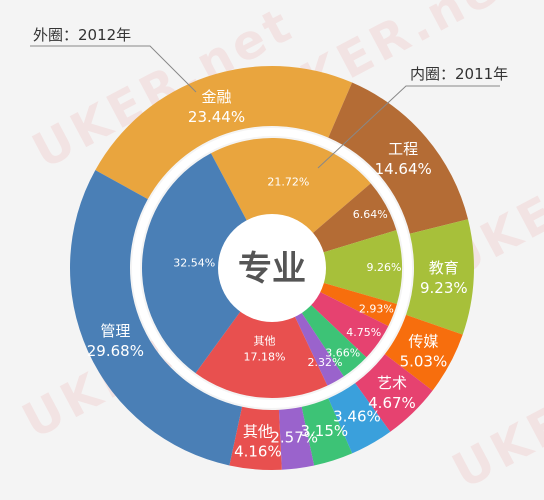 The height and width of the screenshot is (500, 544). Describe the element at coordinates (357, 417) in the screenshot. I see `outer-slice-value: 3.46%` at that location.